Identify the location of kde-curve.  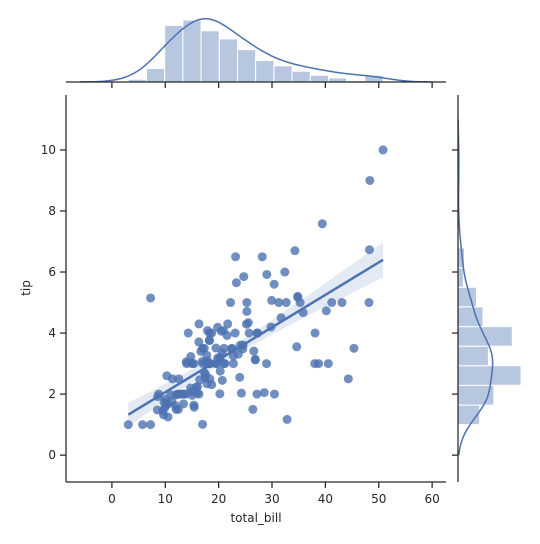
(475, 287).